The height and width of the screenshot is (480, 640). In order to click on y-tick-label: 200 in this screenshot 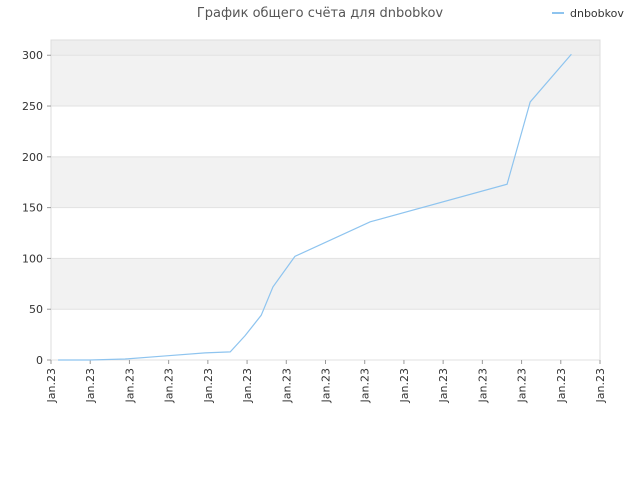, I will do `click(32, 157)`.